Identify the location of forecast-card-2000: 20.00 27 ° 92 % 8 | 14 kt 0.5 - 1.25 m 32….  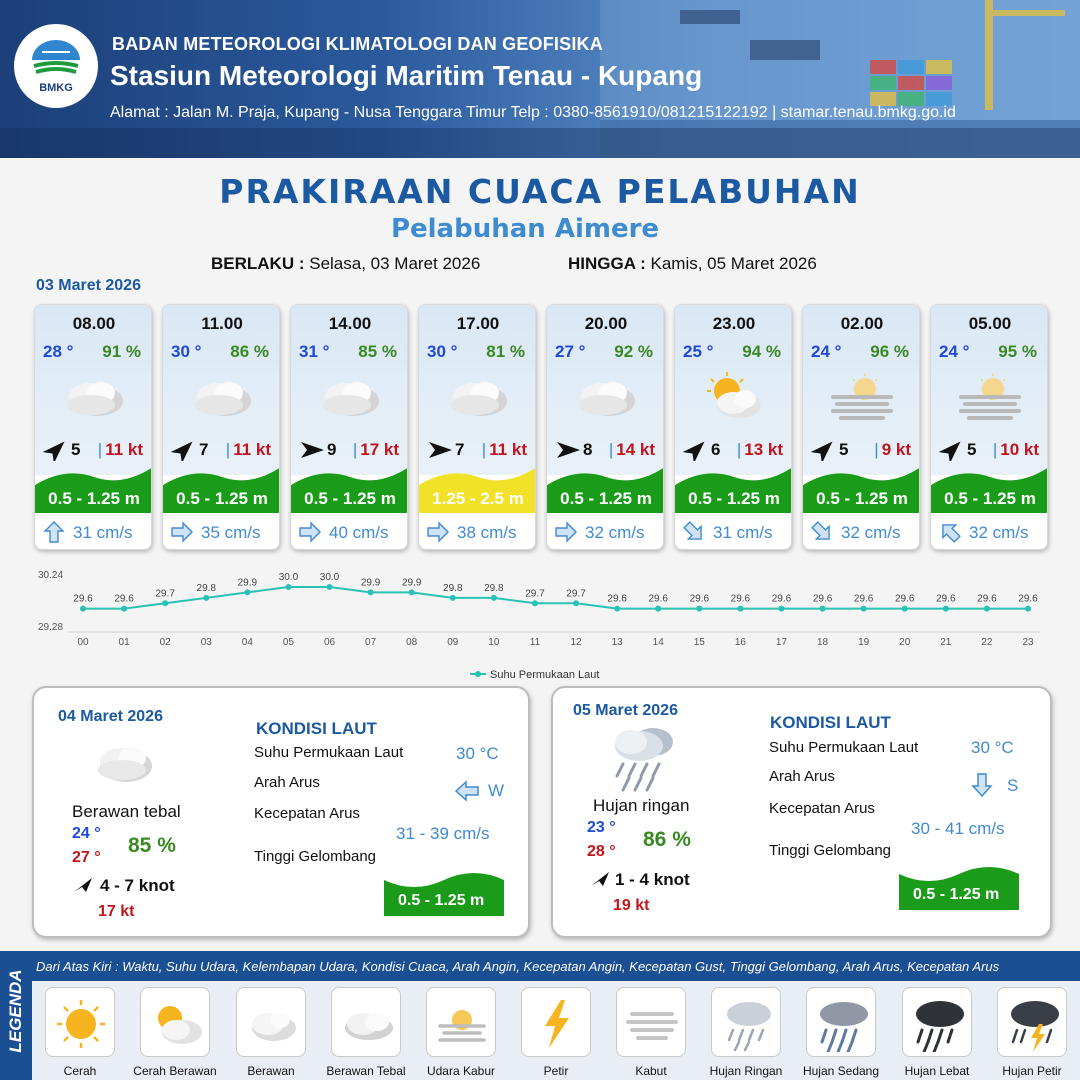
(605, 427).